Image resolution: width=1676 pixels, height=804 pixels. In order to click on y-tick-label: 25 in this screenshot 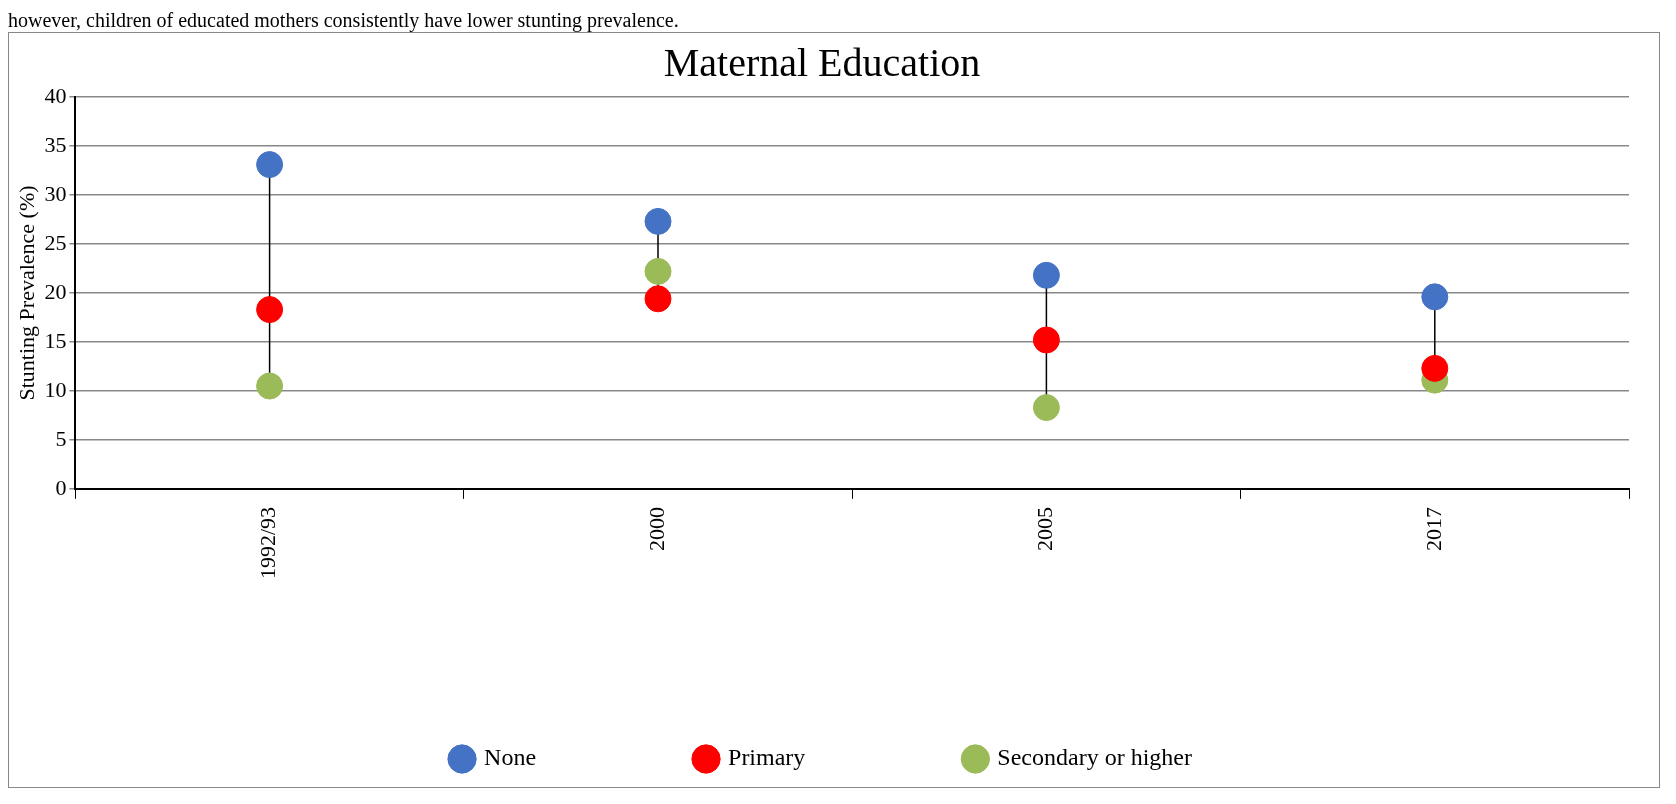, I will do `click(55, 242)`.